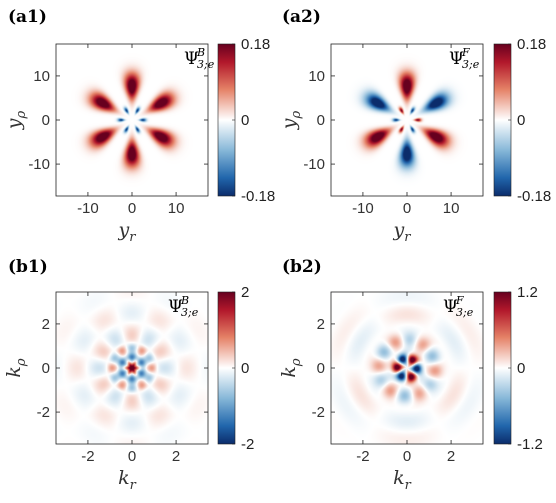 The height and width of the screenshot is (503, 556). What do you see at coordinates (527, 292) in the screenshot?
I see `colorbar-tick-label: 1.2` at bounding box center [527, 292].